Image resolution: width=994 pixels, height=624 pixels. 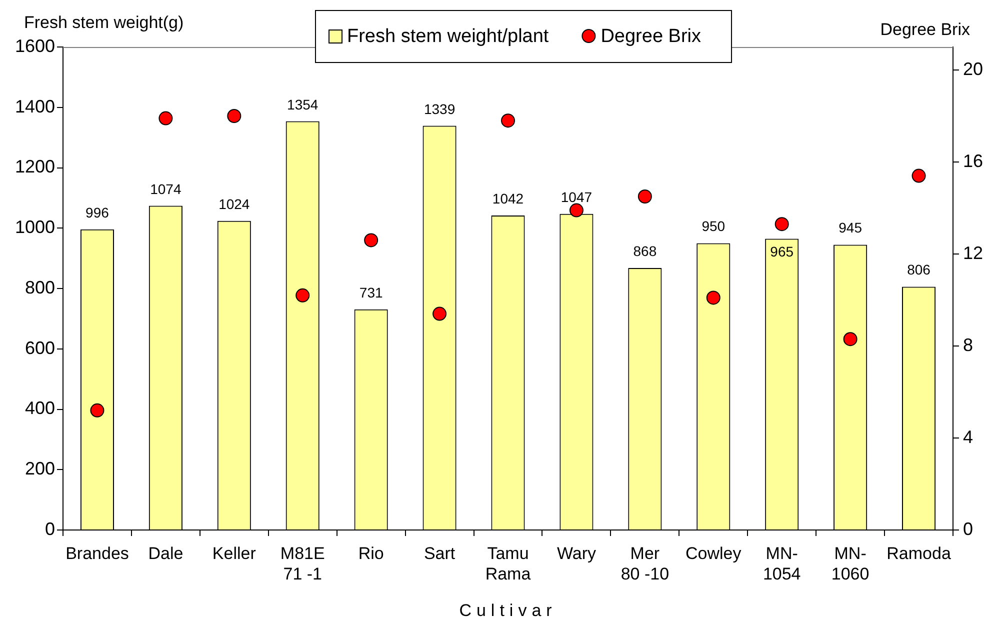 What do you see at coordinates (508, 198) in the screenshot?
I see `data-label: 1042` at bounding box center [508, 198].